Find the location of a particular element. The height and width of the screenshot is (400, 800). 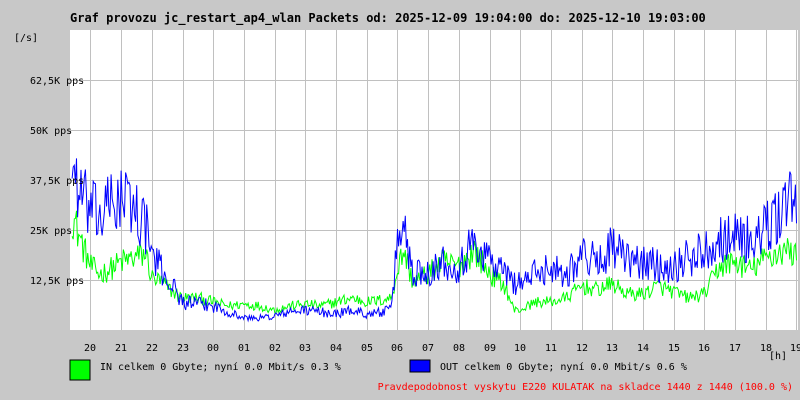

y-axis-unit-label: [/s] is located at coordinates (26, 38).